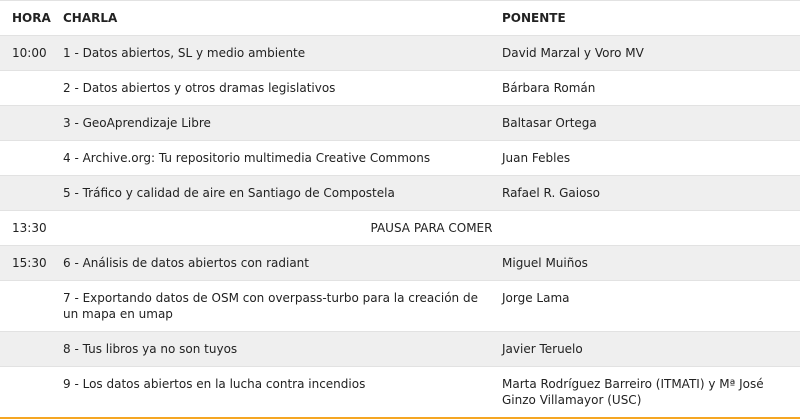  What do you see at coordinates (25, 263) in the screenshot?
I see `cell-hora: 15:30` at bounding box center [25, 263].